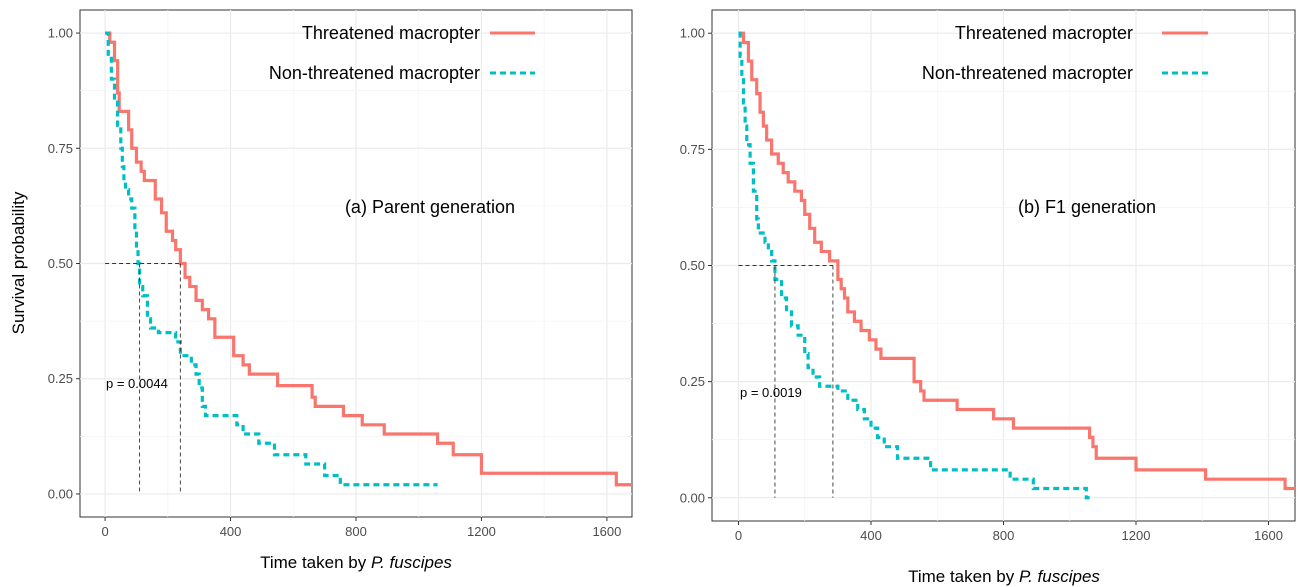  What do you see at coordinates (771, 392) in the screenshot?
I see `p-value: p = 0.0019` at bounding box center [771, 392].